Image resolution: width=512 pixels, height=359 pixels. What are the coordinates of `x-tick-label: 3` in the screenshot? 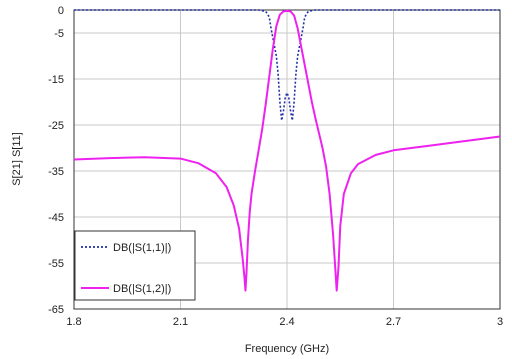 It's located at (500, 322).